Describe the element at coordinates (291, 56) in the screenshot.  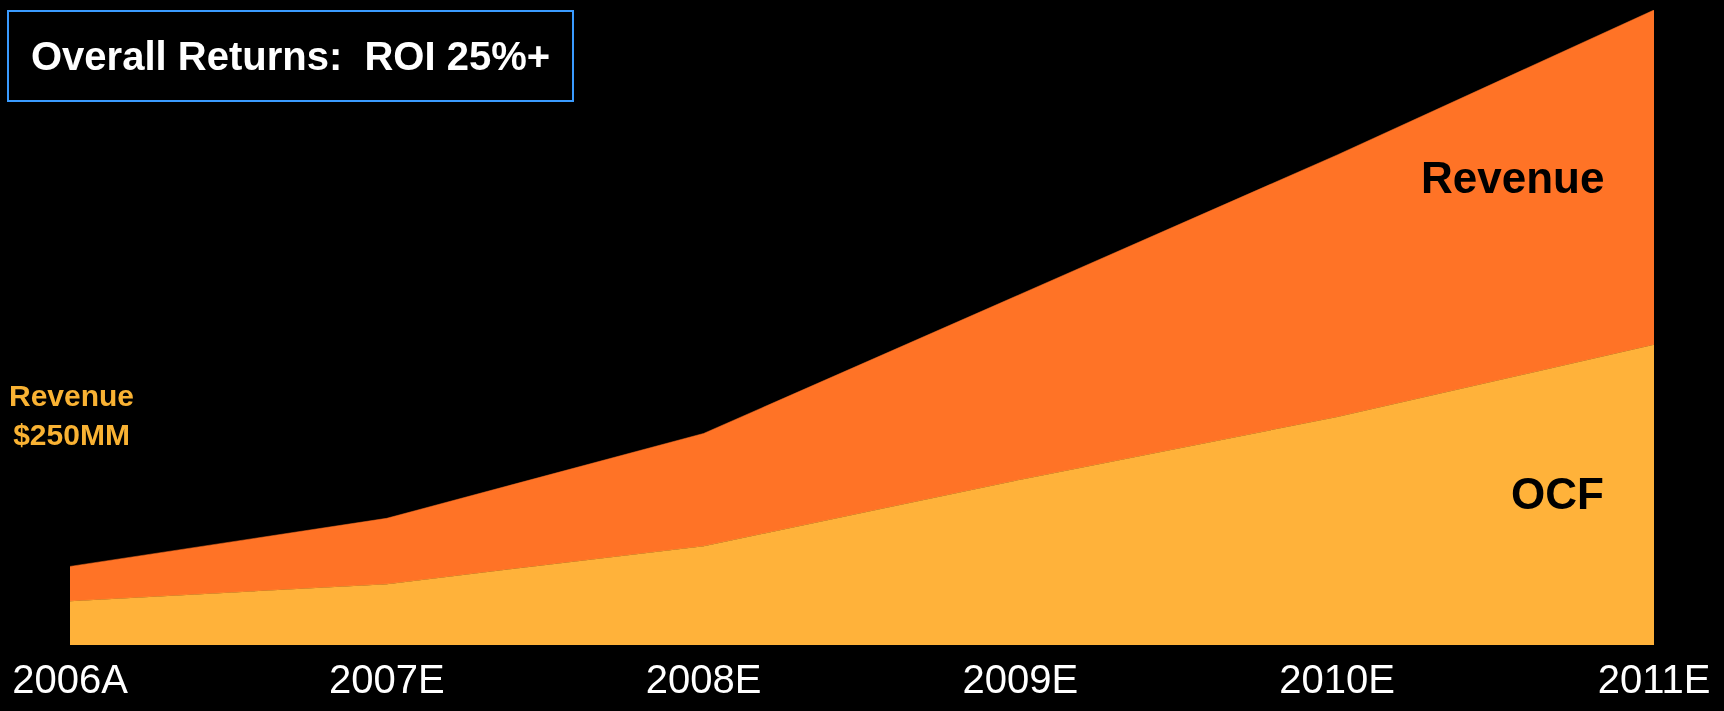
I see `annotation: Overall Returns: ROI 25%+` at that location.